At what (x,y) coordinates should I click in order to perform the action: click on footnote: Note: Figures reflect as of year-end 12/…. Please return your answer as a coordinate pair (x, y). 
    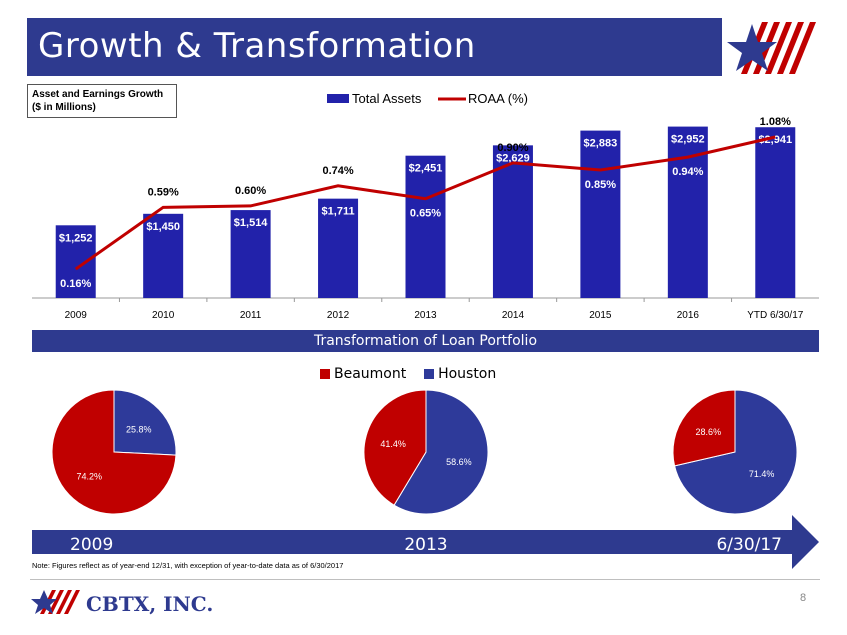
    Looking at the image, I should click on (188, 565).